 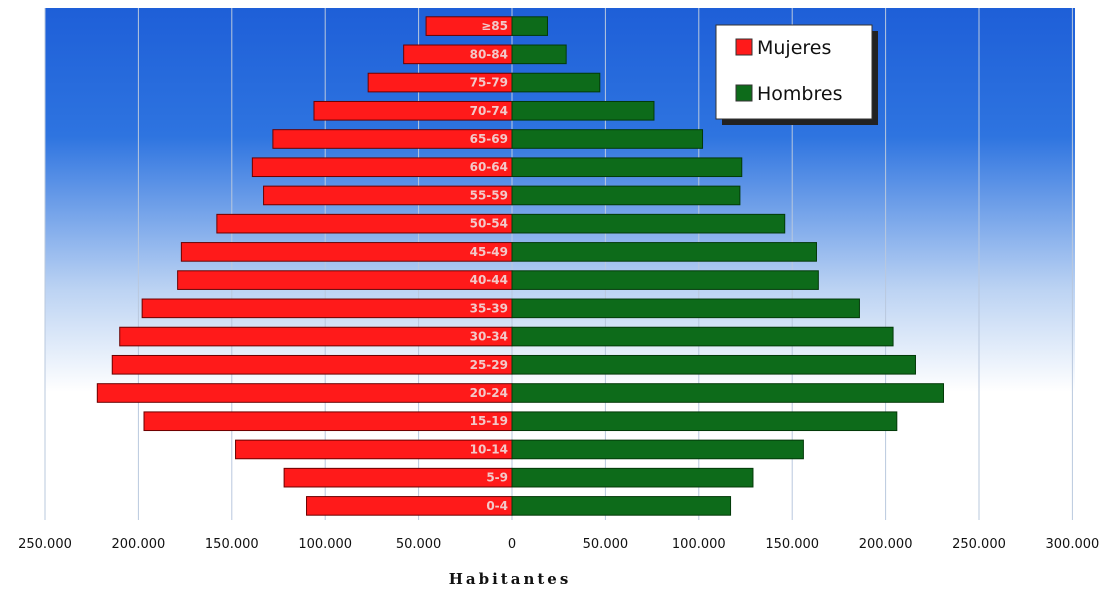 I want to click on legend-label-hombres: Hombres, so click(x=799, y=94).